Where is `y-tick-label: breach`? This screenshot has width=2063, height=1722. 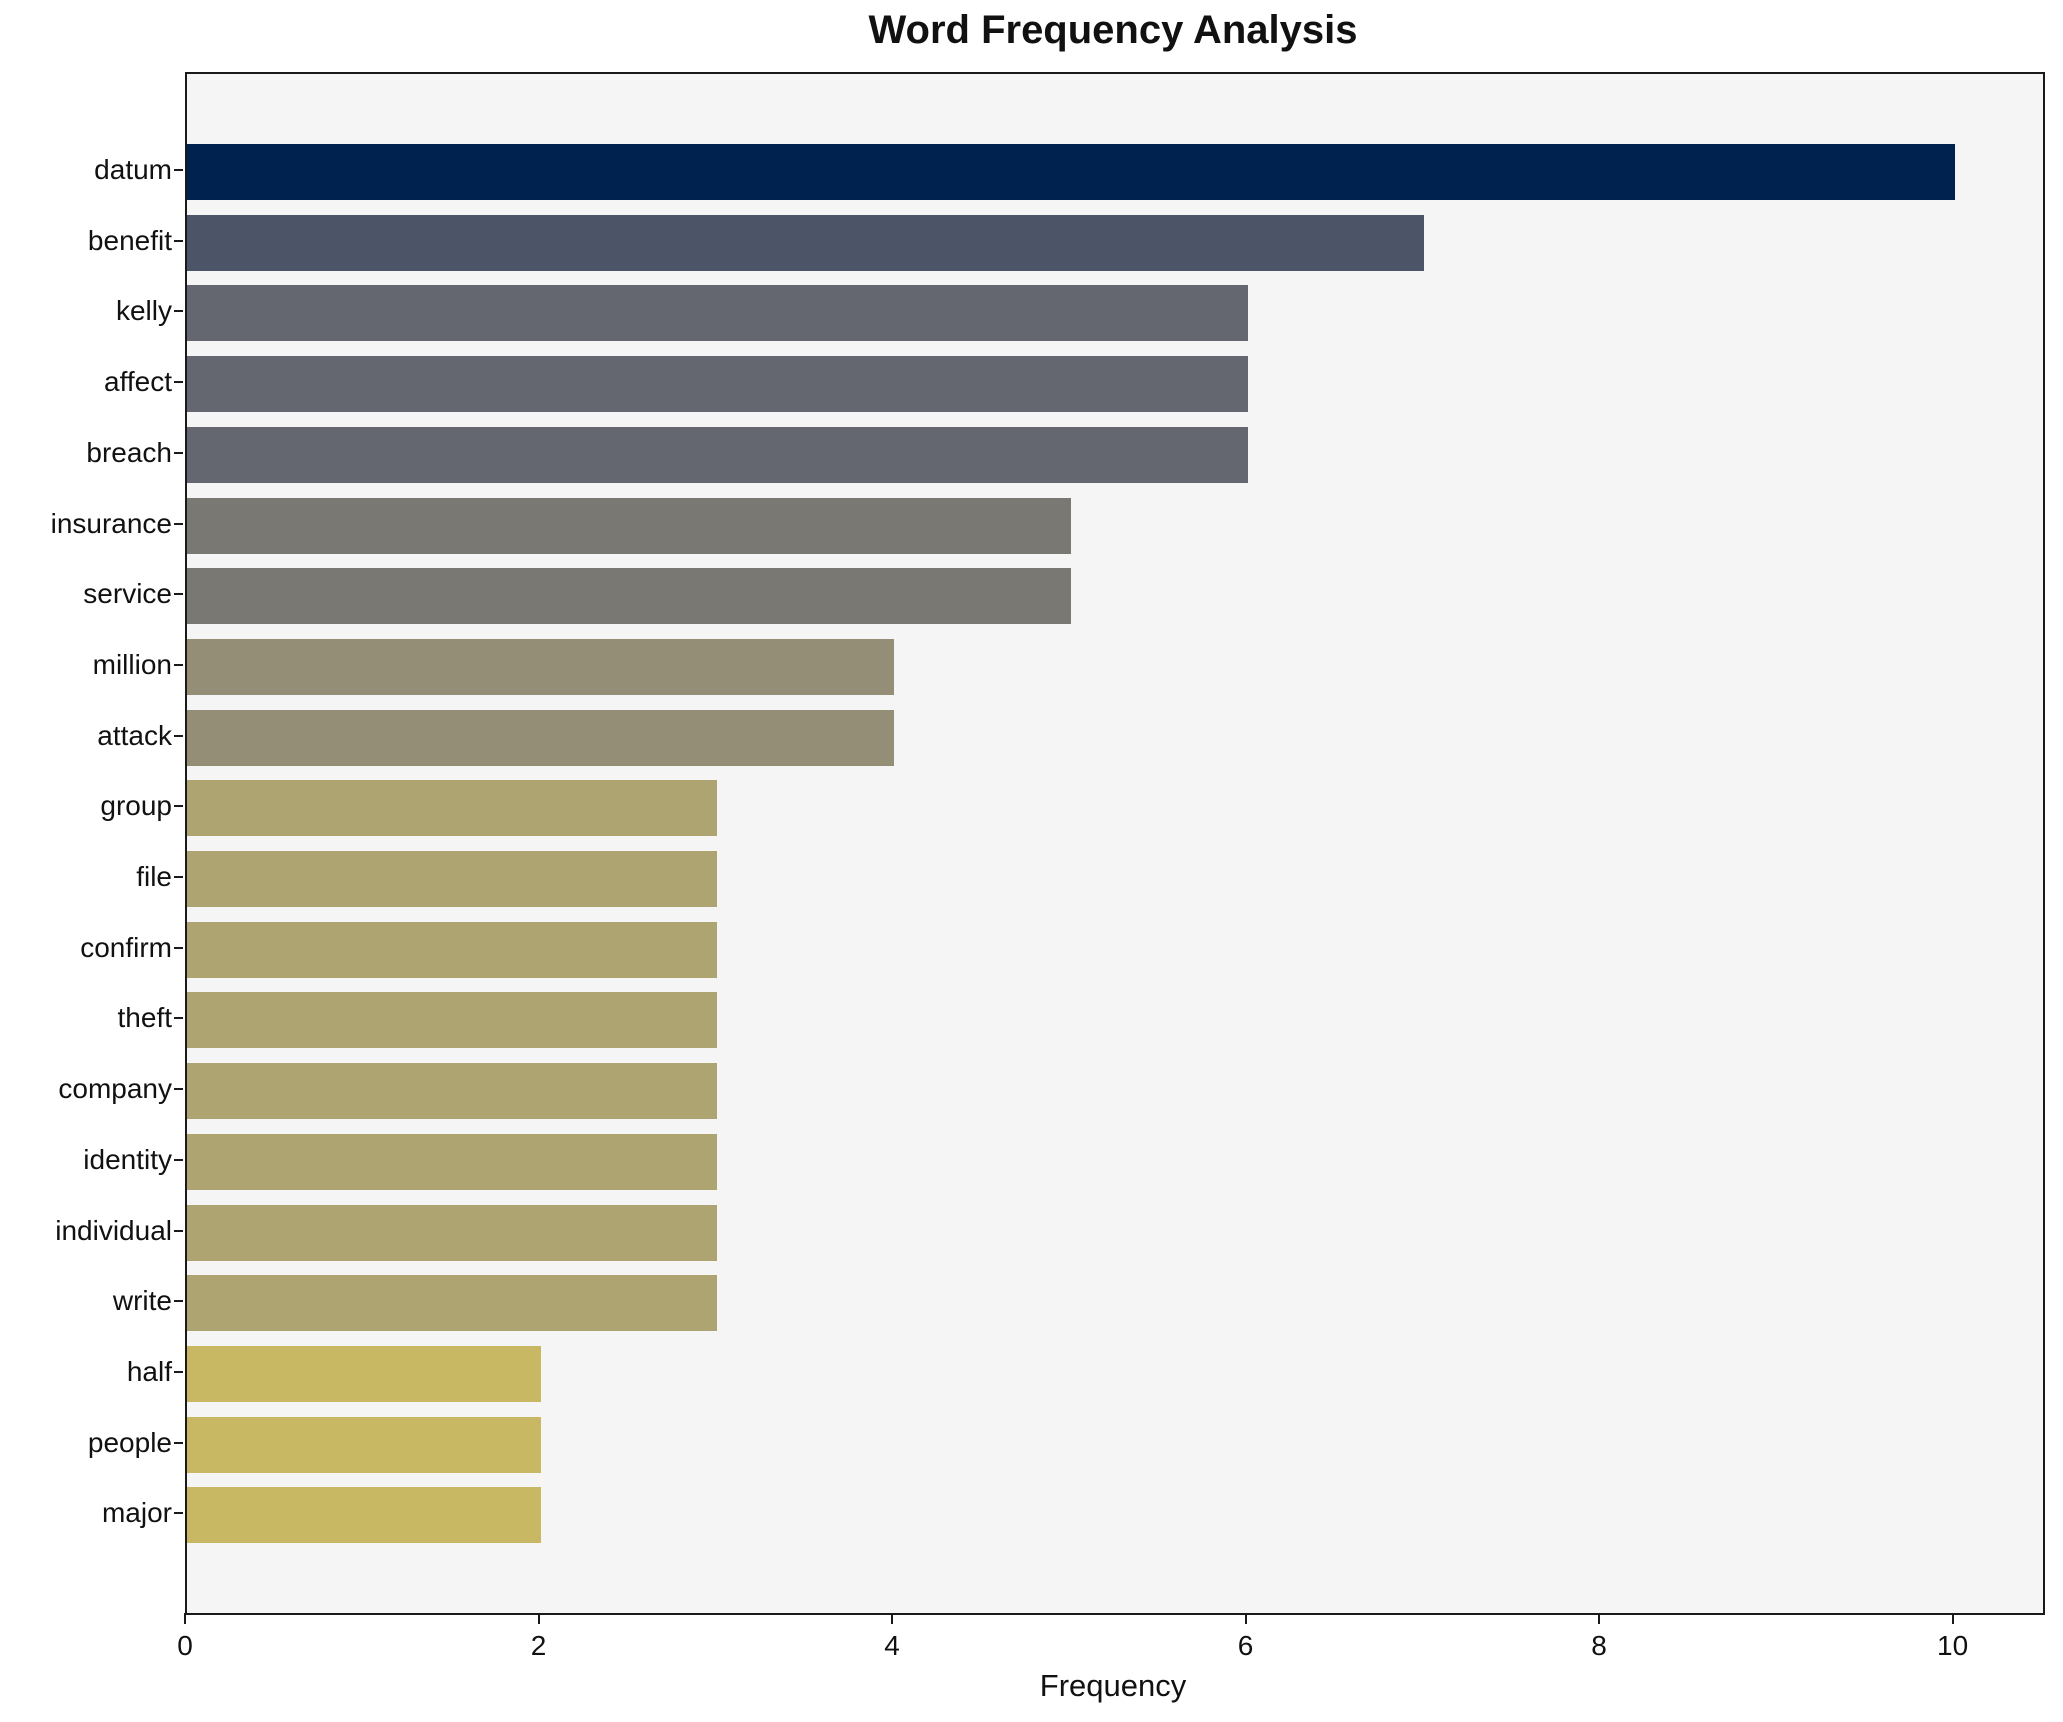 y-tick-label: breach is located at coordinates (129, 452).